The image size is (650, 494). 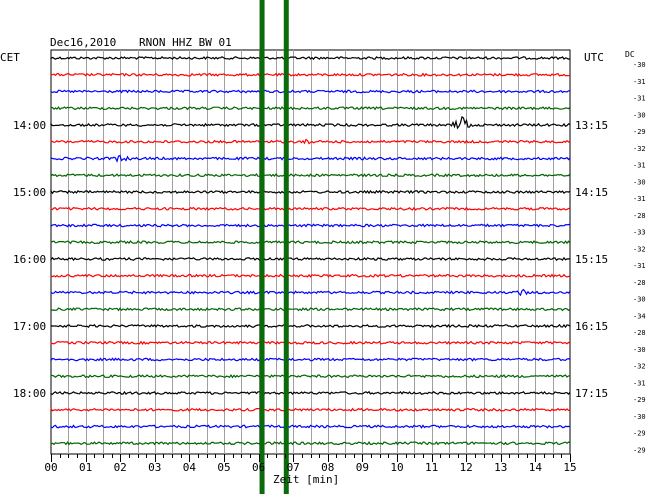 What do you see at coordinates (29, 192) in the screenshot?
I see `left-time-label: 15:00` at bounding box center [29, 192].